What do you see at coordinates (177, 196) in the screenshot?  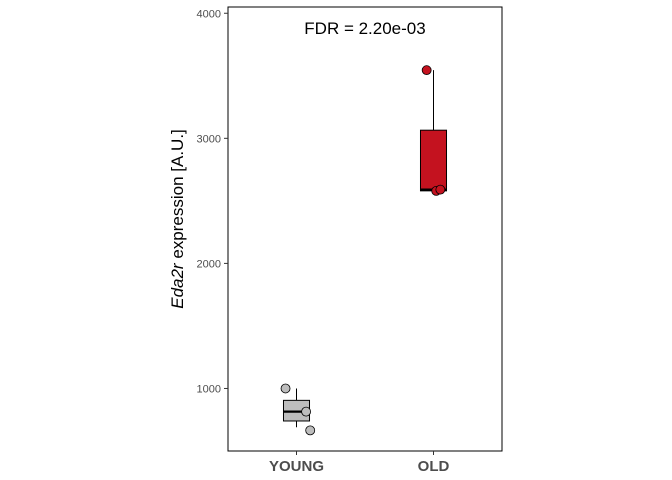 I see `y-axis-title-rest: expression [A.U.]` at bounding box center [177, 196].